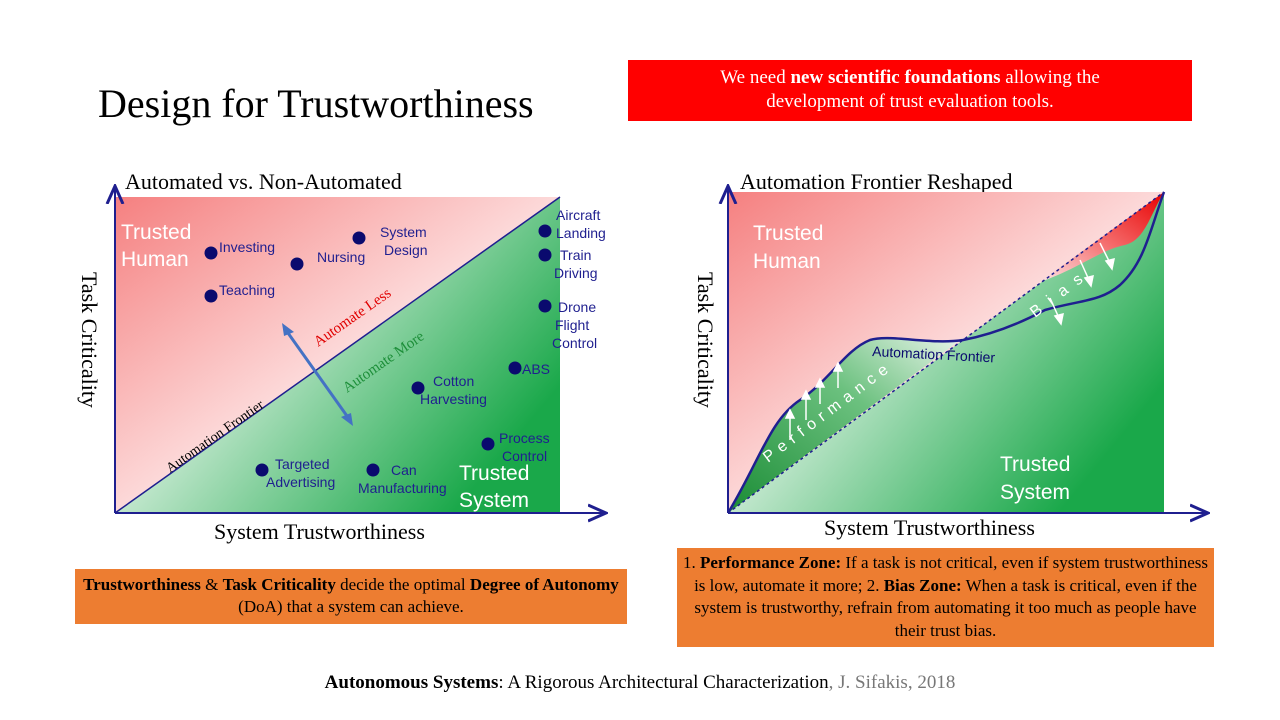  I want to click on performance-arrows, so click(814, 400).